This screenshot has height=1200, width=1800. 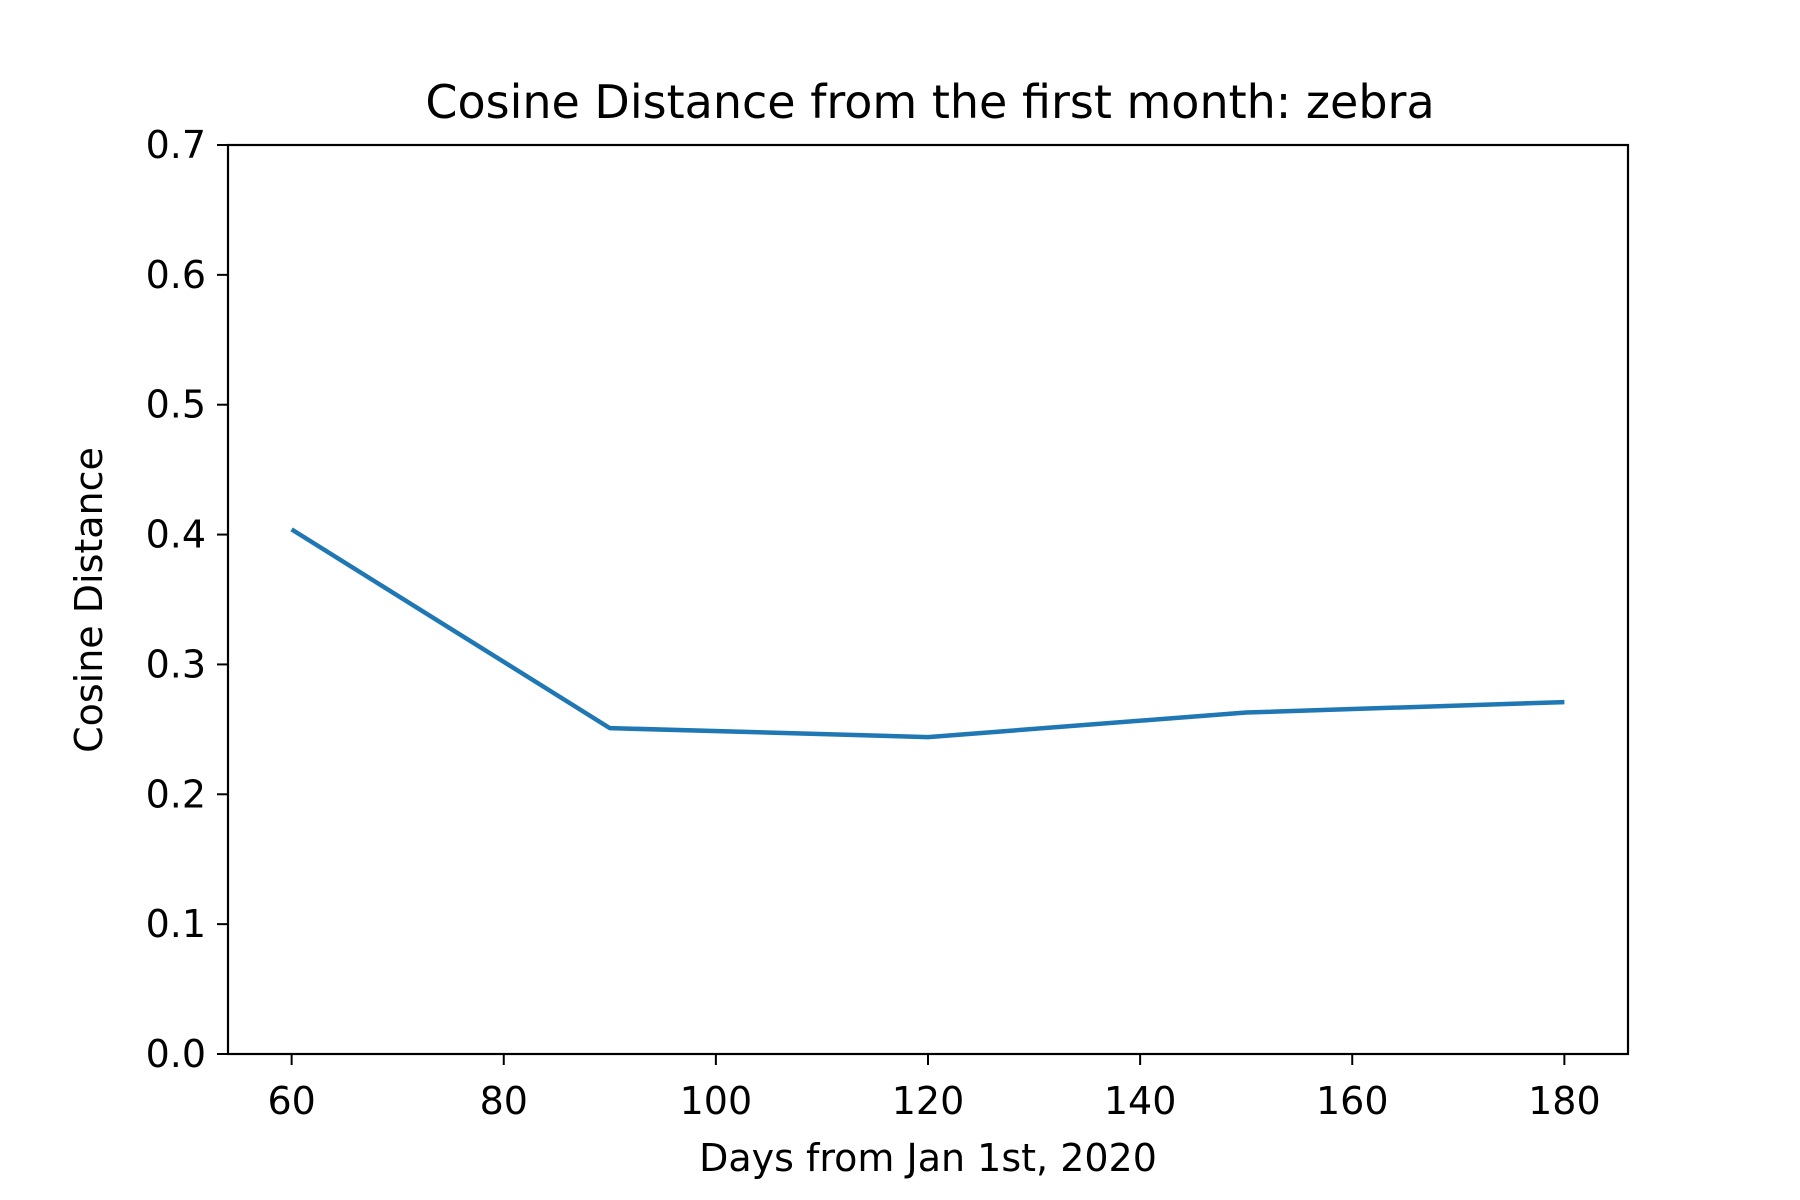 What do you see at coordinates (176, 535) in the screenshot?
I see `y-tick-label: 0.4` at bounding box center [176, 535].